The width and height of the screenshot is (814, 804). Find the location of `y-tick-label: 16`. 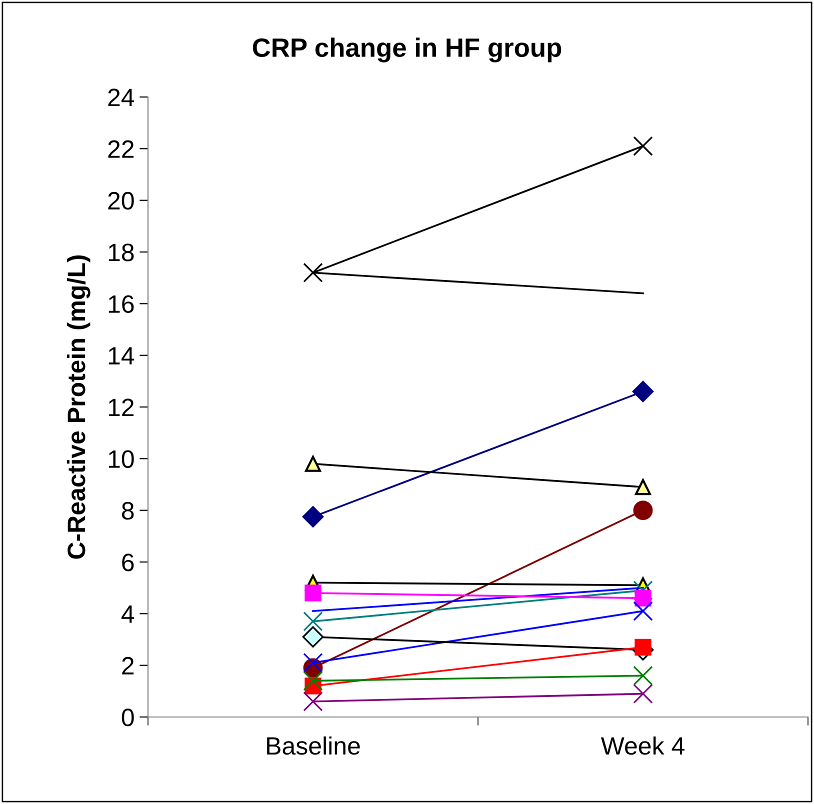

y-tick-label: 16 is located at coordinates (121, 304).